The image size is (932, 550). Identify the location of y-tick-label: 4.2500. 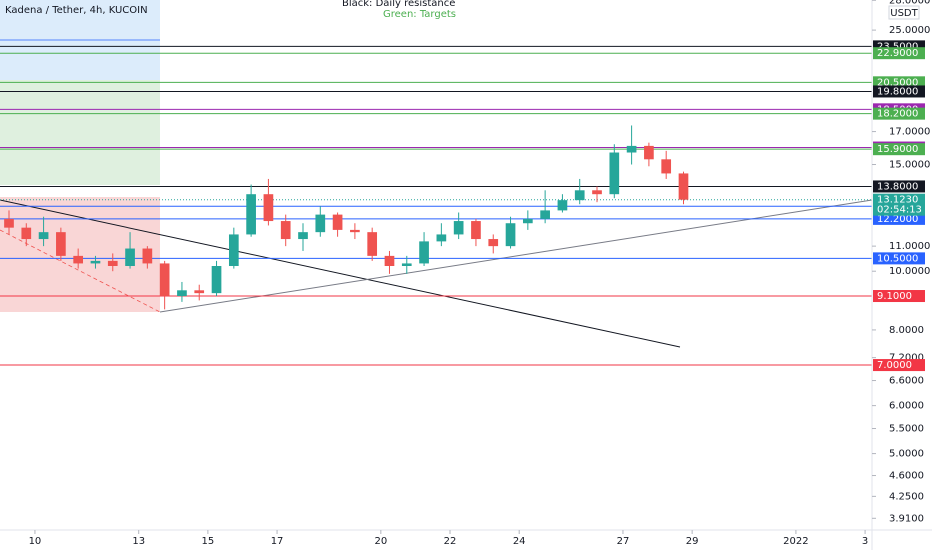
(906, 496).